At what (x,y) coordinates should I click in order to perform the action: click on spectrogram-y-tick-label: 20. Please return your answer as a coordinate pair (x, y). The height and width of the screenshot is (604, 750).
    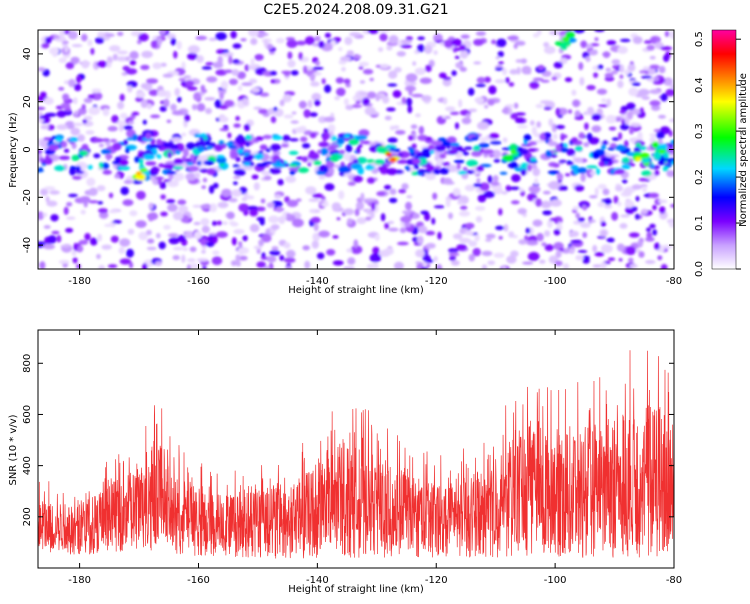
    Looking at the image, I should click on (27, 101).